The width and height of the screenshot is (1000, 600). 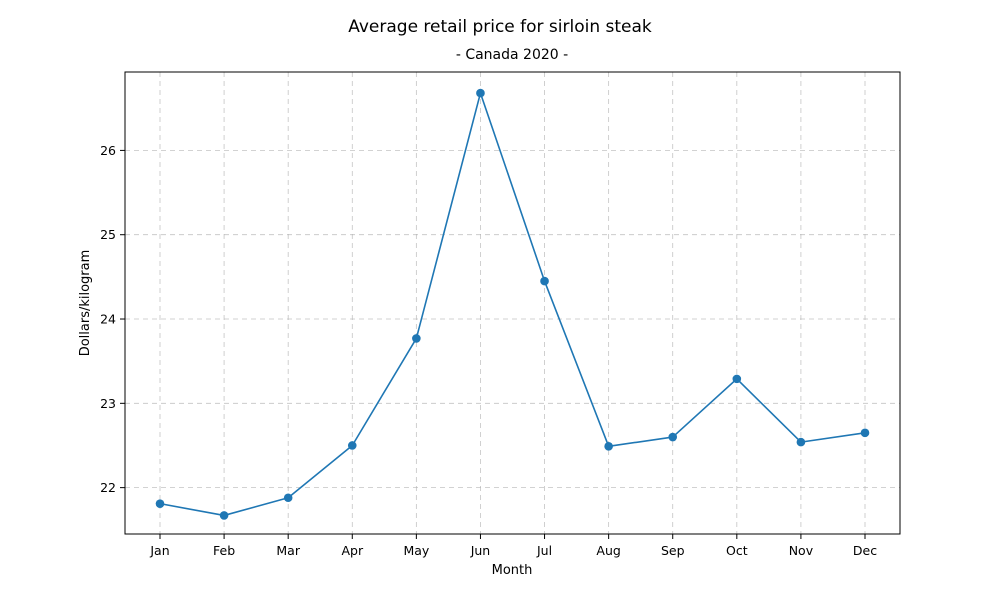 What do you see at coordinates (512, 55) in the screenshot?
I see `chart-subtitle: - Canada 2020 -` at bounding box center [512, 55].